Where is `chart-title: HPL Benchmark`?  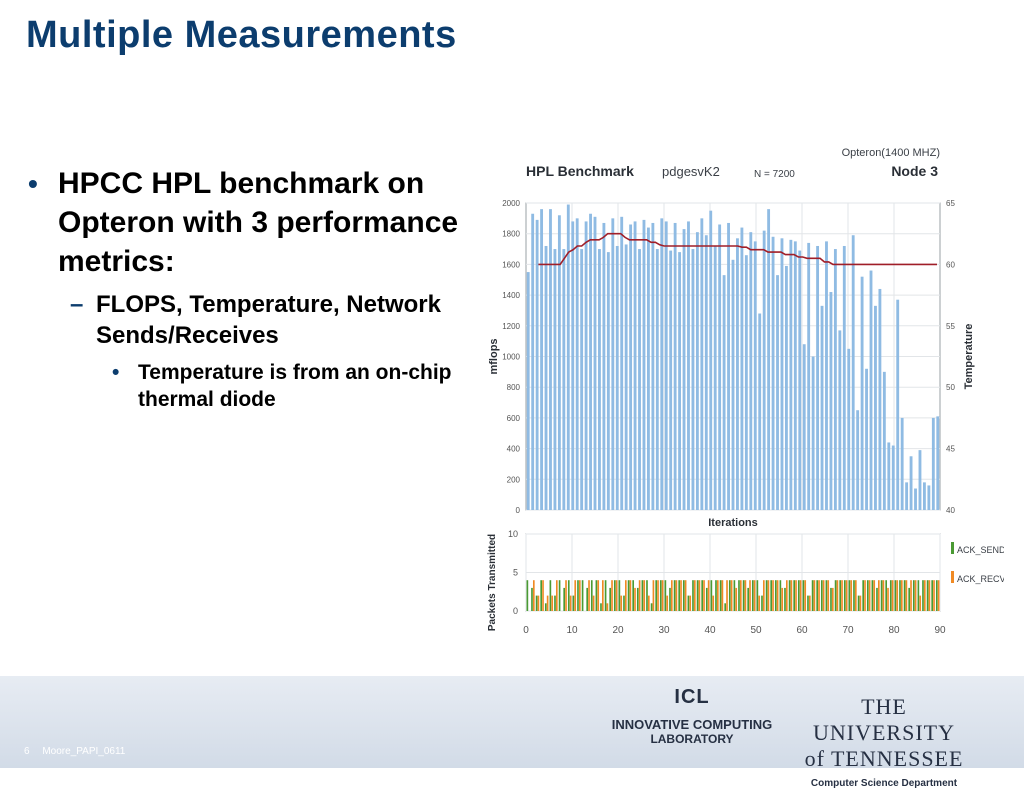
chart-title: HPL Benchmark is located at coordinates (580, 171).